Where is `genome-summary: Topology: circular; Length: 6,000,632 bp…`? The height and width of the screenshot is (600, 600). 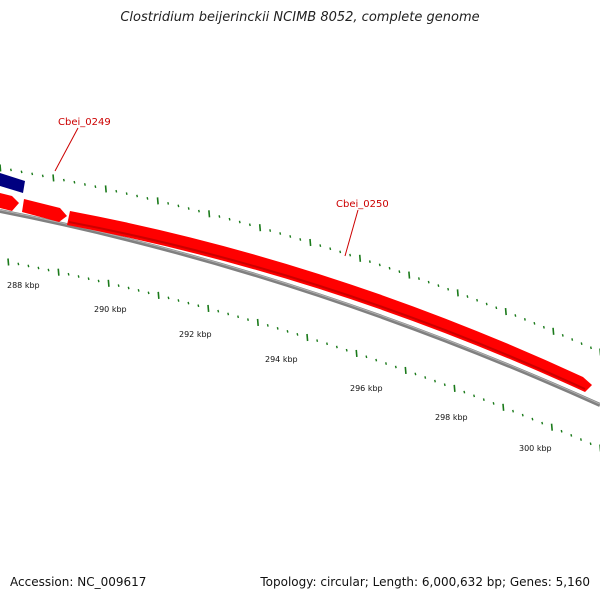
genome-summary: Topology: circular; Length: 6,000,632 bp… is located at coordinates (425, 582).